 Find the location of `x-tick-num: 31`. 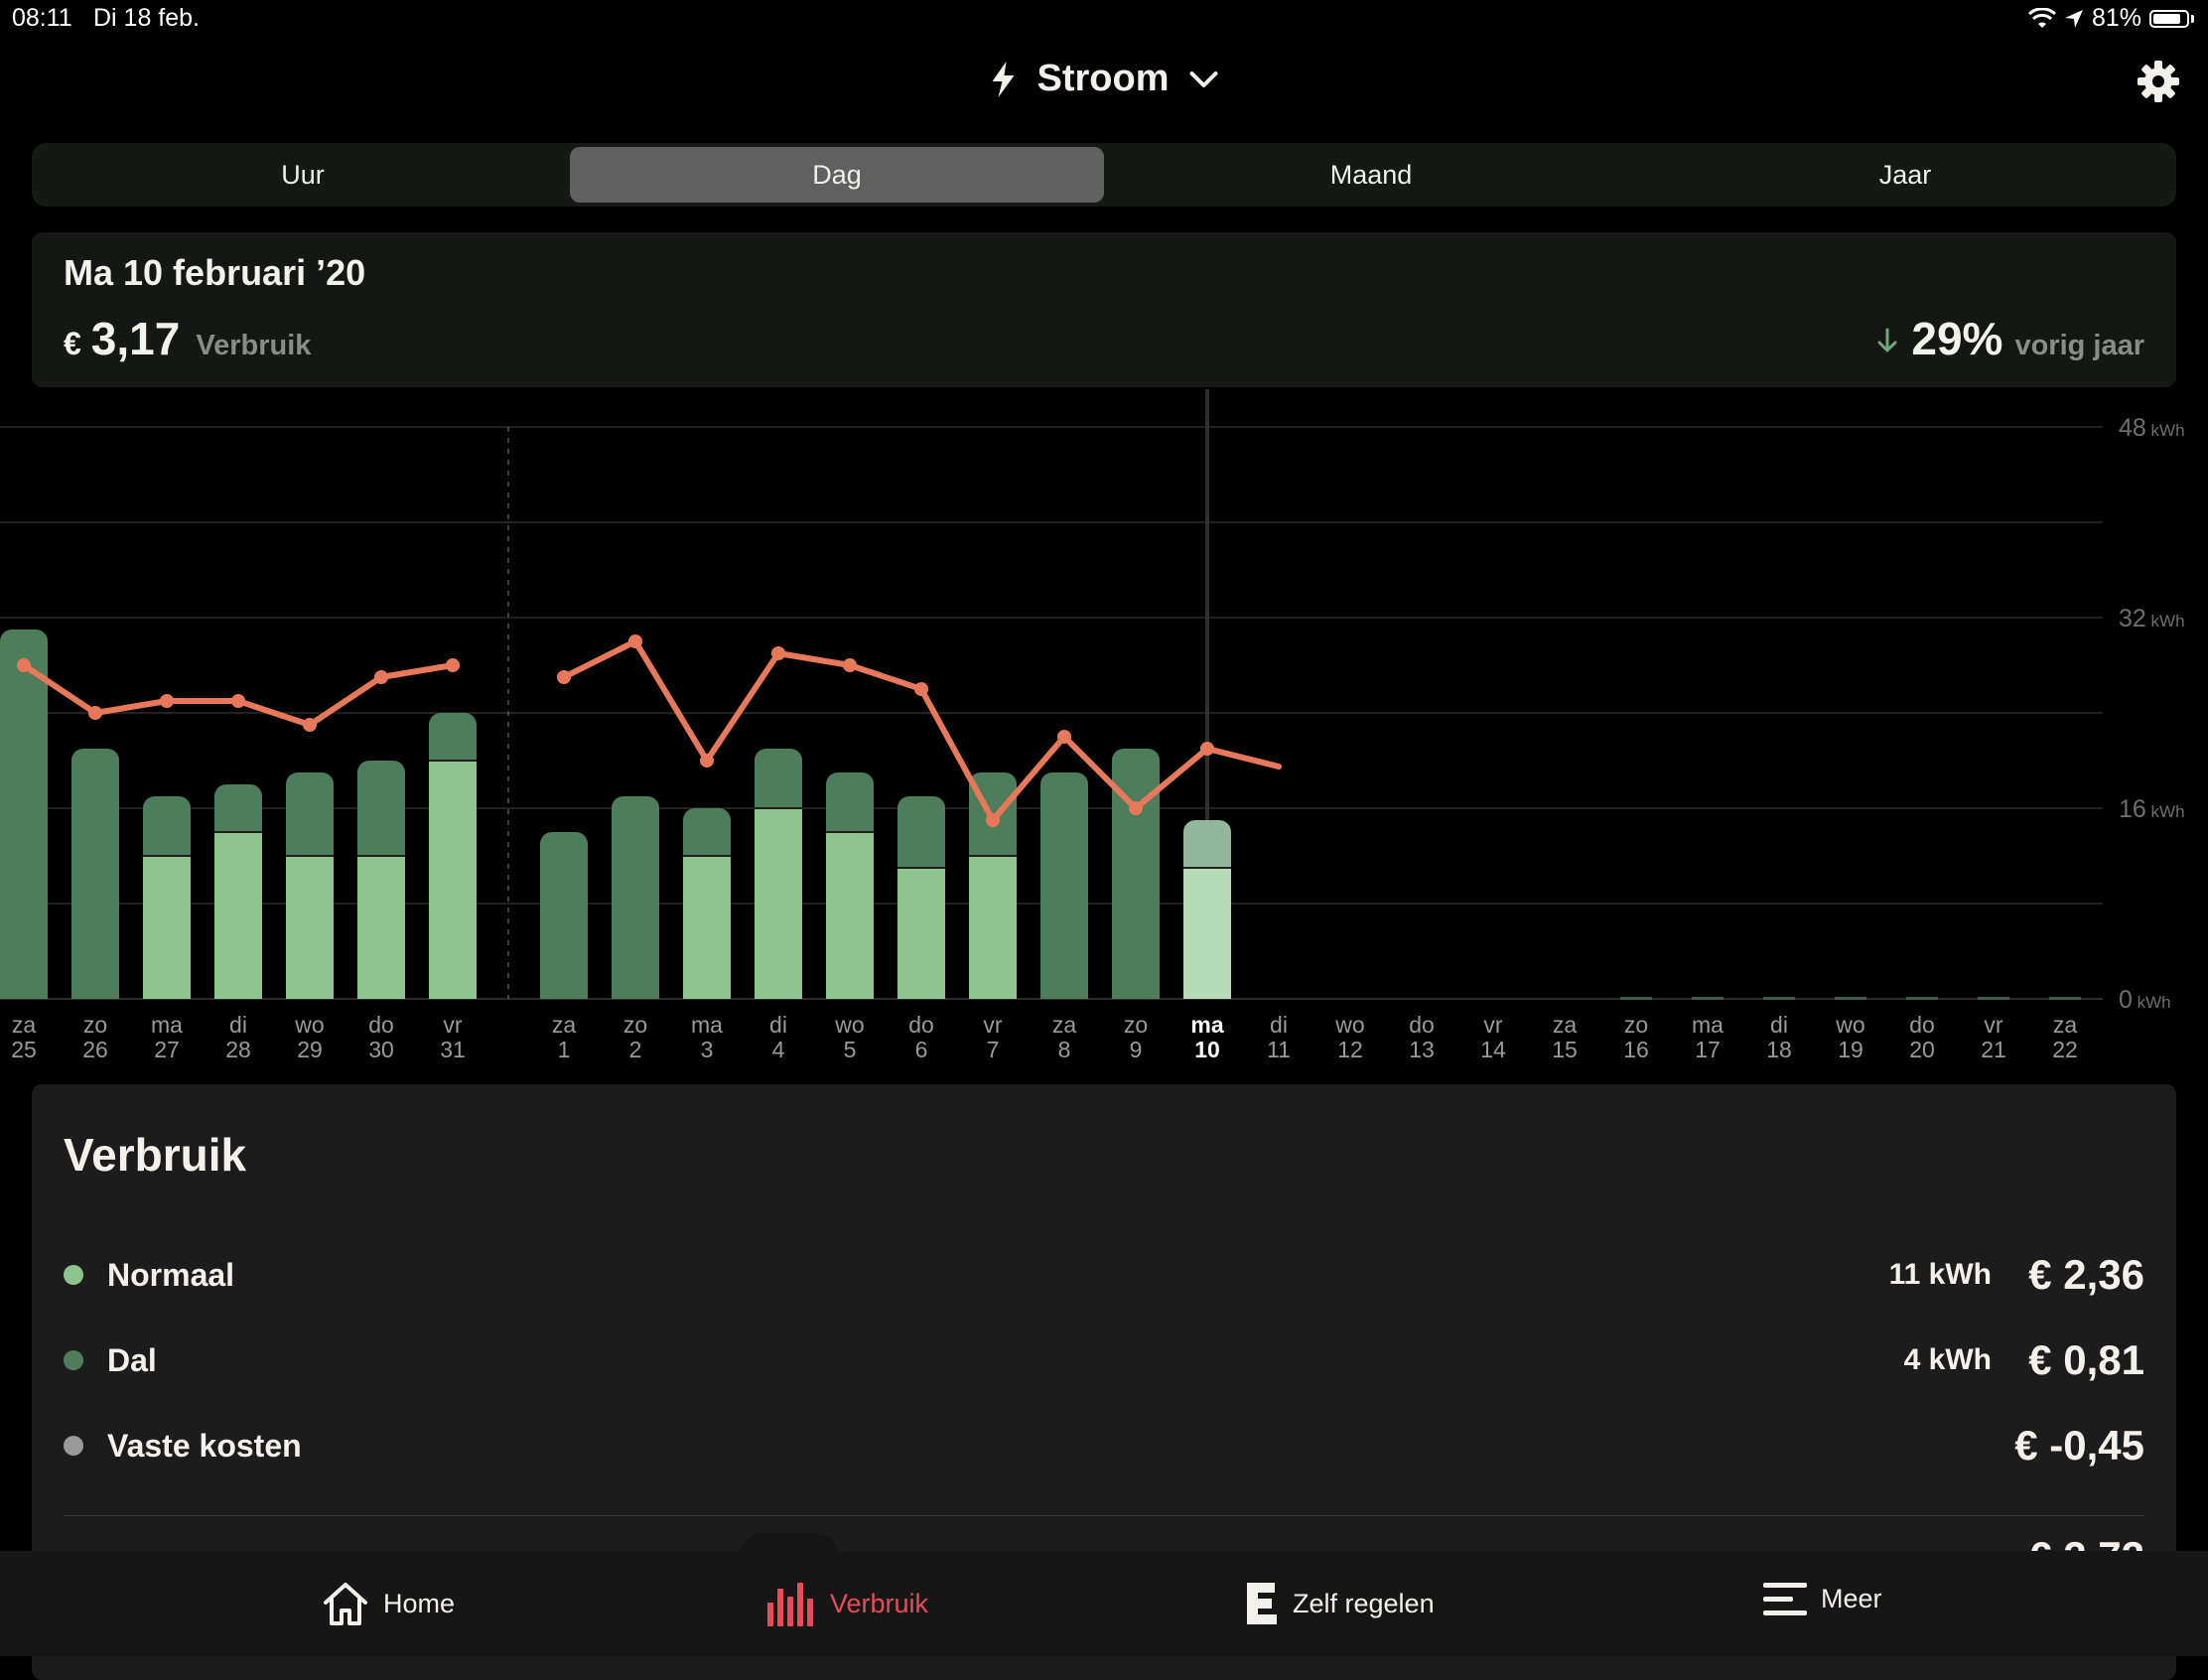

x-tick-num: 31 is located at coordinates (453, 1049).